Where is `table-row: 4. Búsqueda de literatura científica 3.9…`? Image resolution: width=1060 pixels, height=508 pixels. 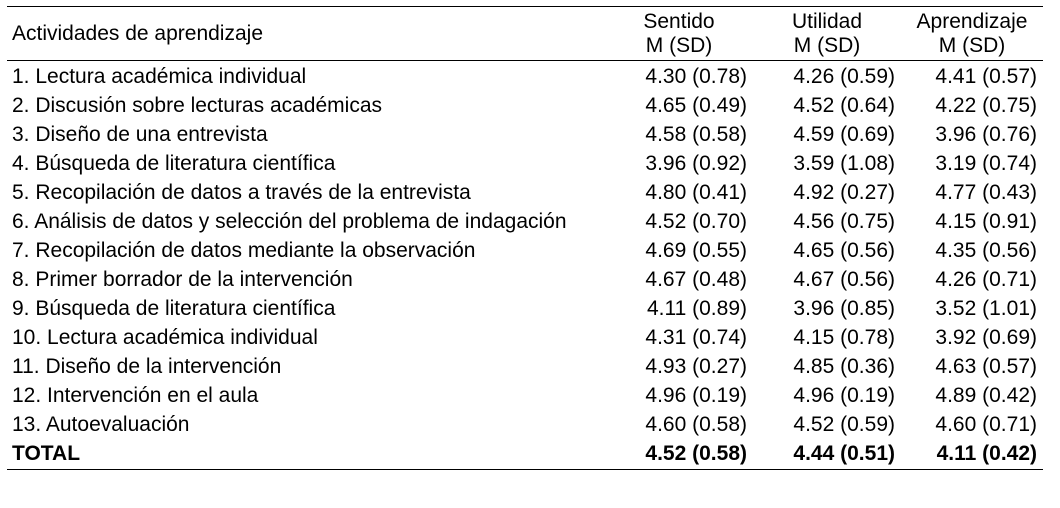 table-row: 4. Búsqueda de literatura científica 3.9… is located at coordinates (525, 164).